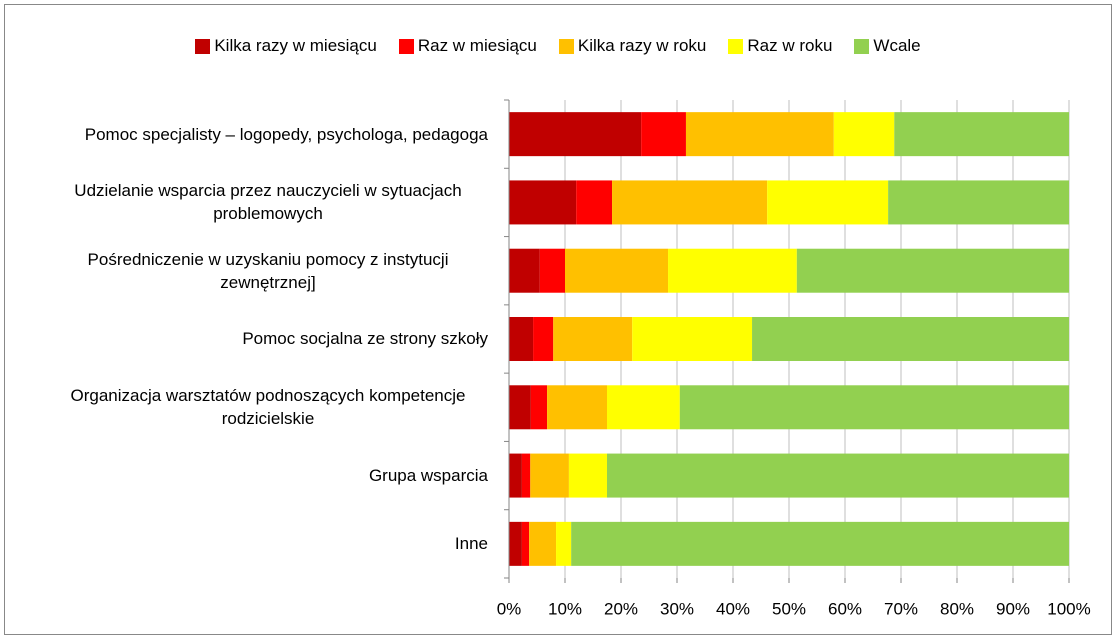 The image size is (1116, 639). What do you see at coordinates (509, 608) in the screenshot?
I see `x-tick-label: 0%` at bounding box center [509, 608].